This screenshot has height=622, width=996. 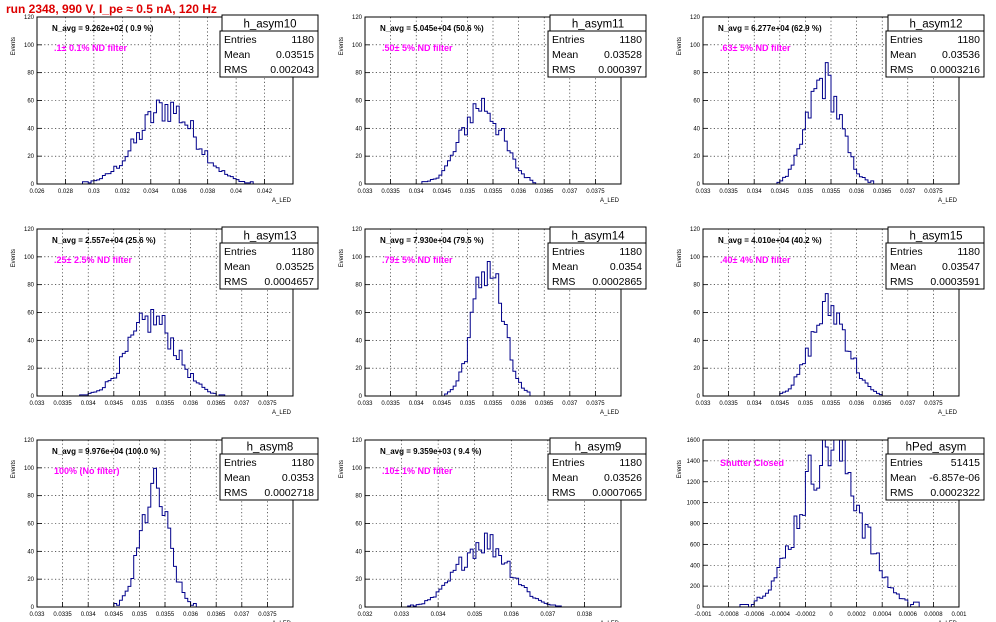 I want to click on stats-title: h_asym12, so click(x=935, y=25).